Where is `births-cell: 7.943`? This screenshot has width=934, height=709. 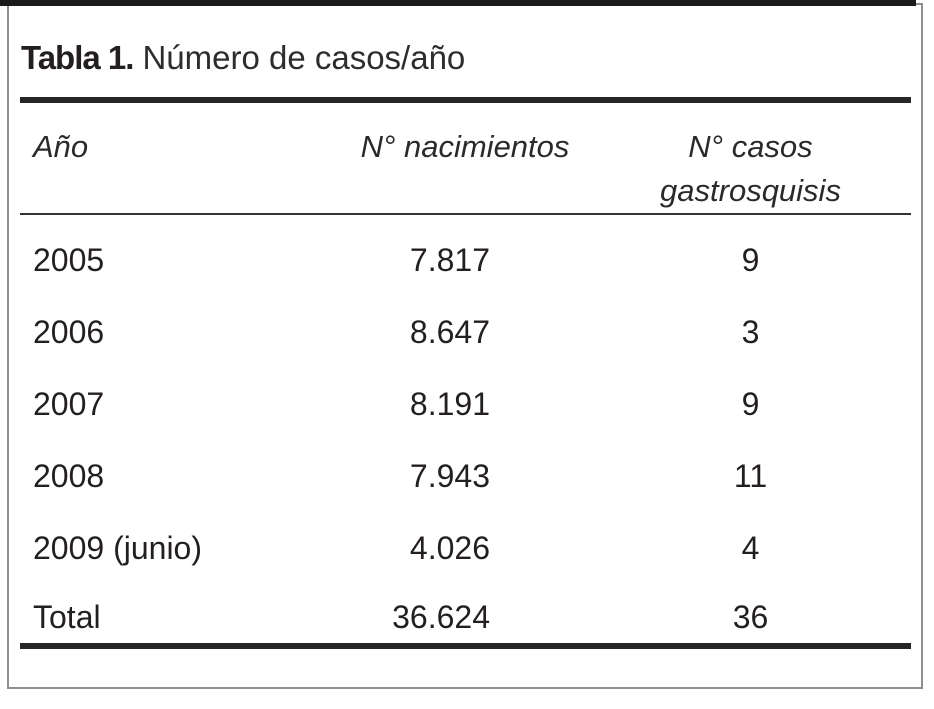
births-cell: 7.943 is located at coordinates (449, 476).